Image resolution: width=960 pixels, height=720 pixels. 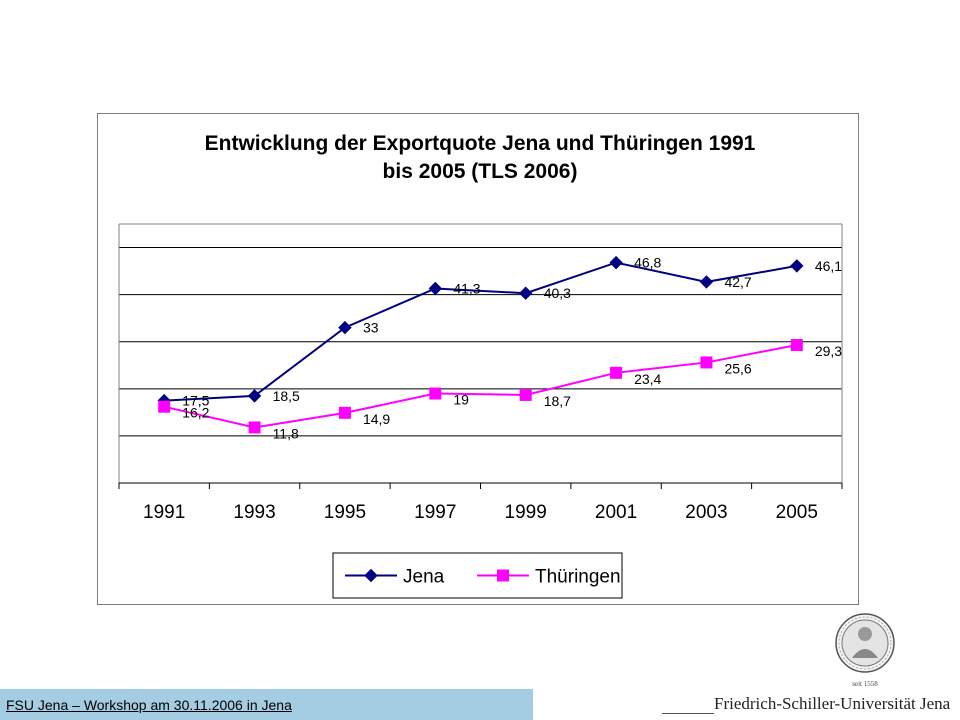 What do you see at coordinates (376, 419) in the screenshot?
I see `data-label: 14,9` at bounding box center [376, 419].